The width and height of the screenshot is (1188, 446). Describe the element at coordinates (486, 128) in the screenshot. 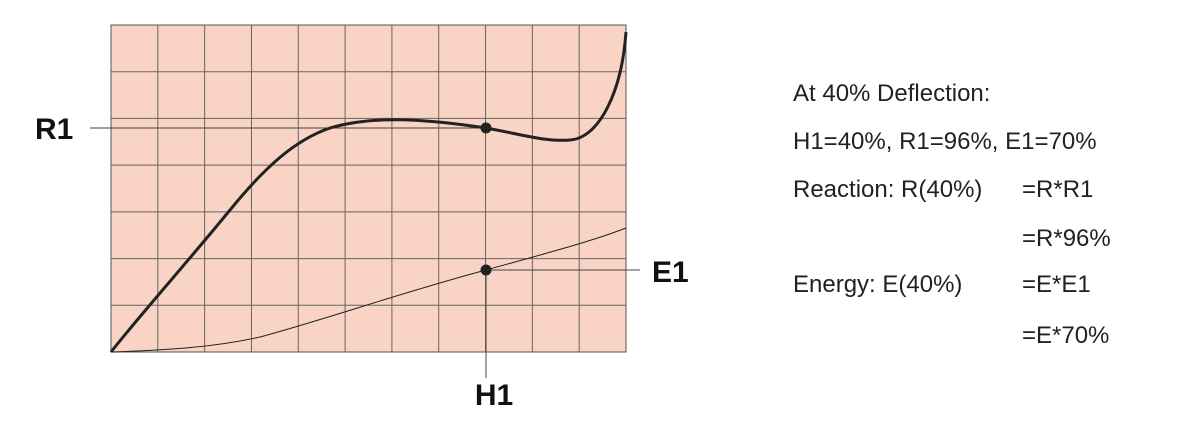

I see `r1-point` at that location.